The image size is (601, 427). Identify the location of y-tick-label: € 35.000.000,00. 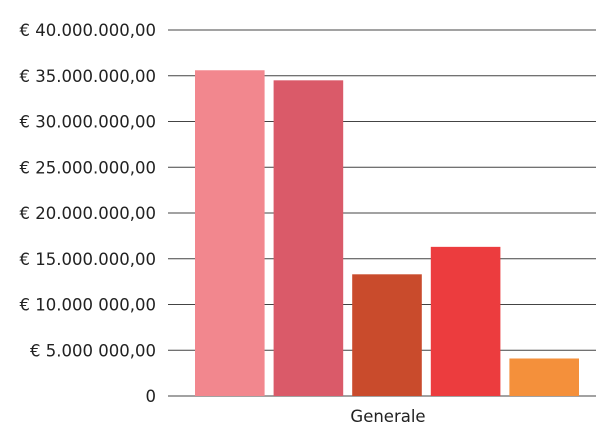
(88, 76).